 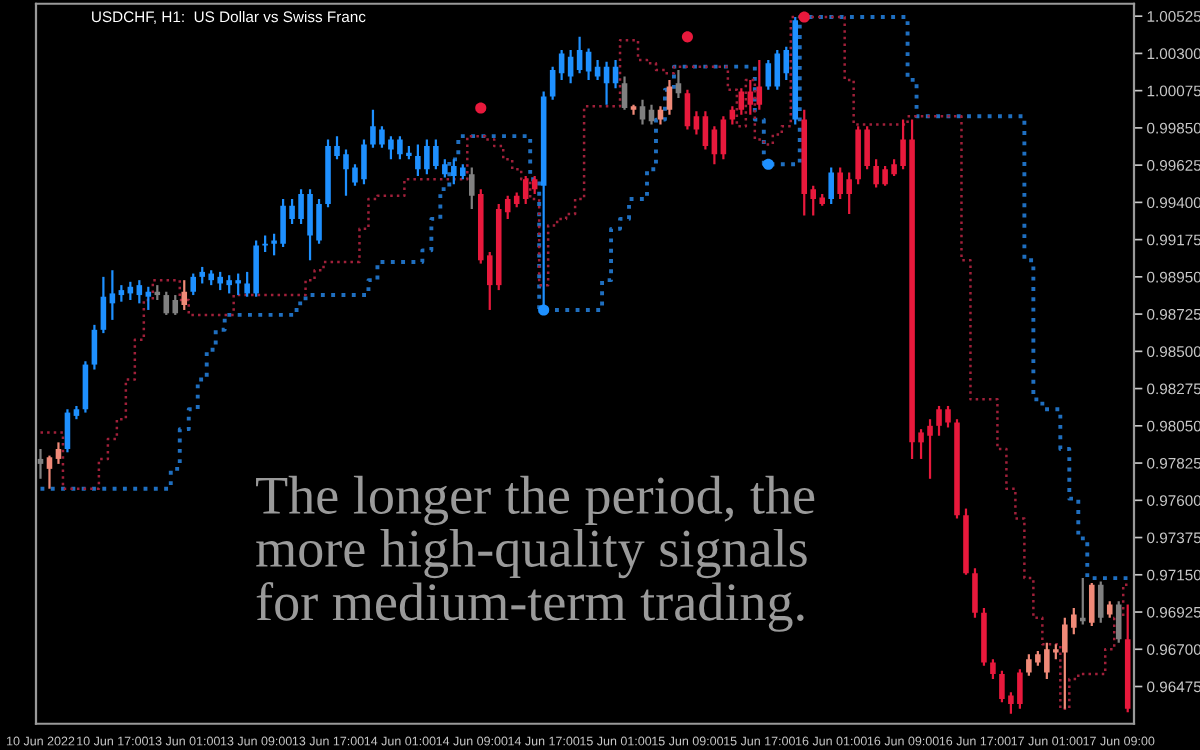 What do you see at coordinates (535, 553) in the screenshot?
I see `annotation: The longer the period, the more high-quality signals for medium-term trading.` at bounding box center [535, 553].